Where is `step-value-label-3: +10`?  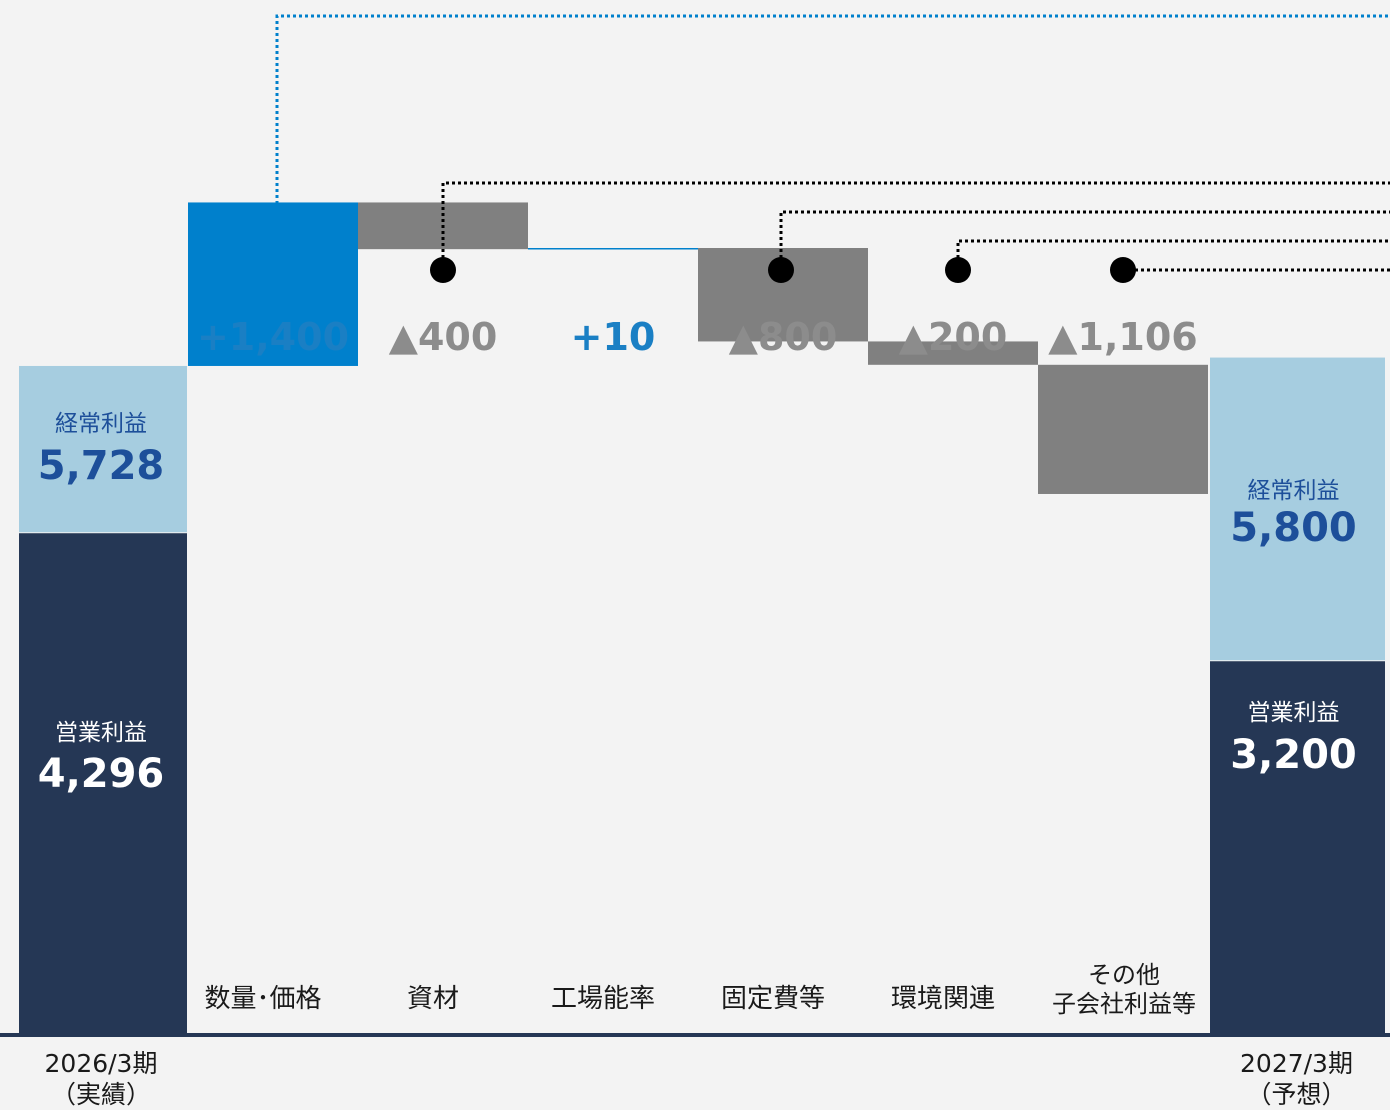
step-value-label-3: +10 is located at coordinates (613, 337).